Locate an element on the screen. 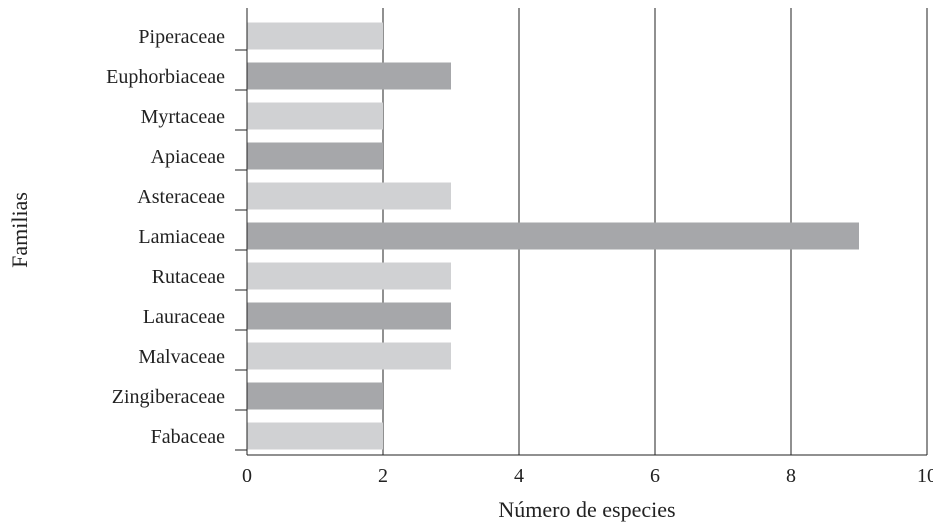 The height and width of the screenshot is (524, 933). y-tick-label: Malvaceae is located at coordinates (181, 357).